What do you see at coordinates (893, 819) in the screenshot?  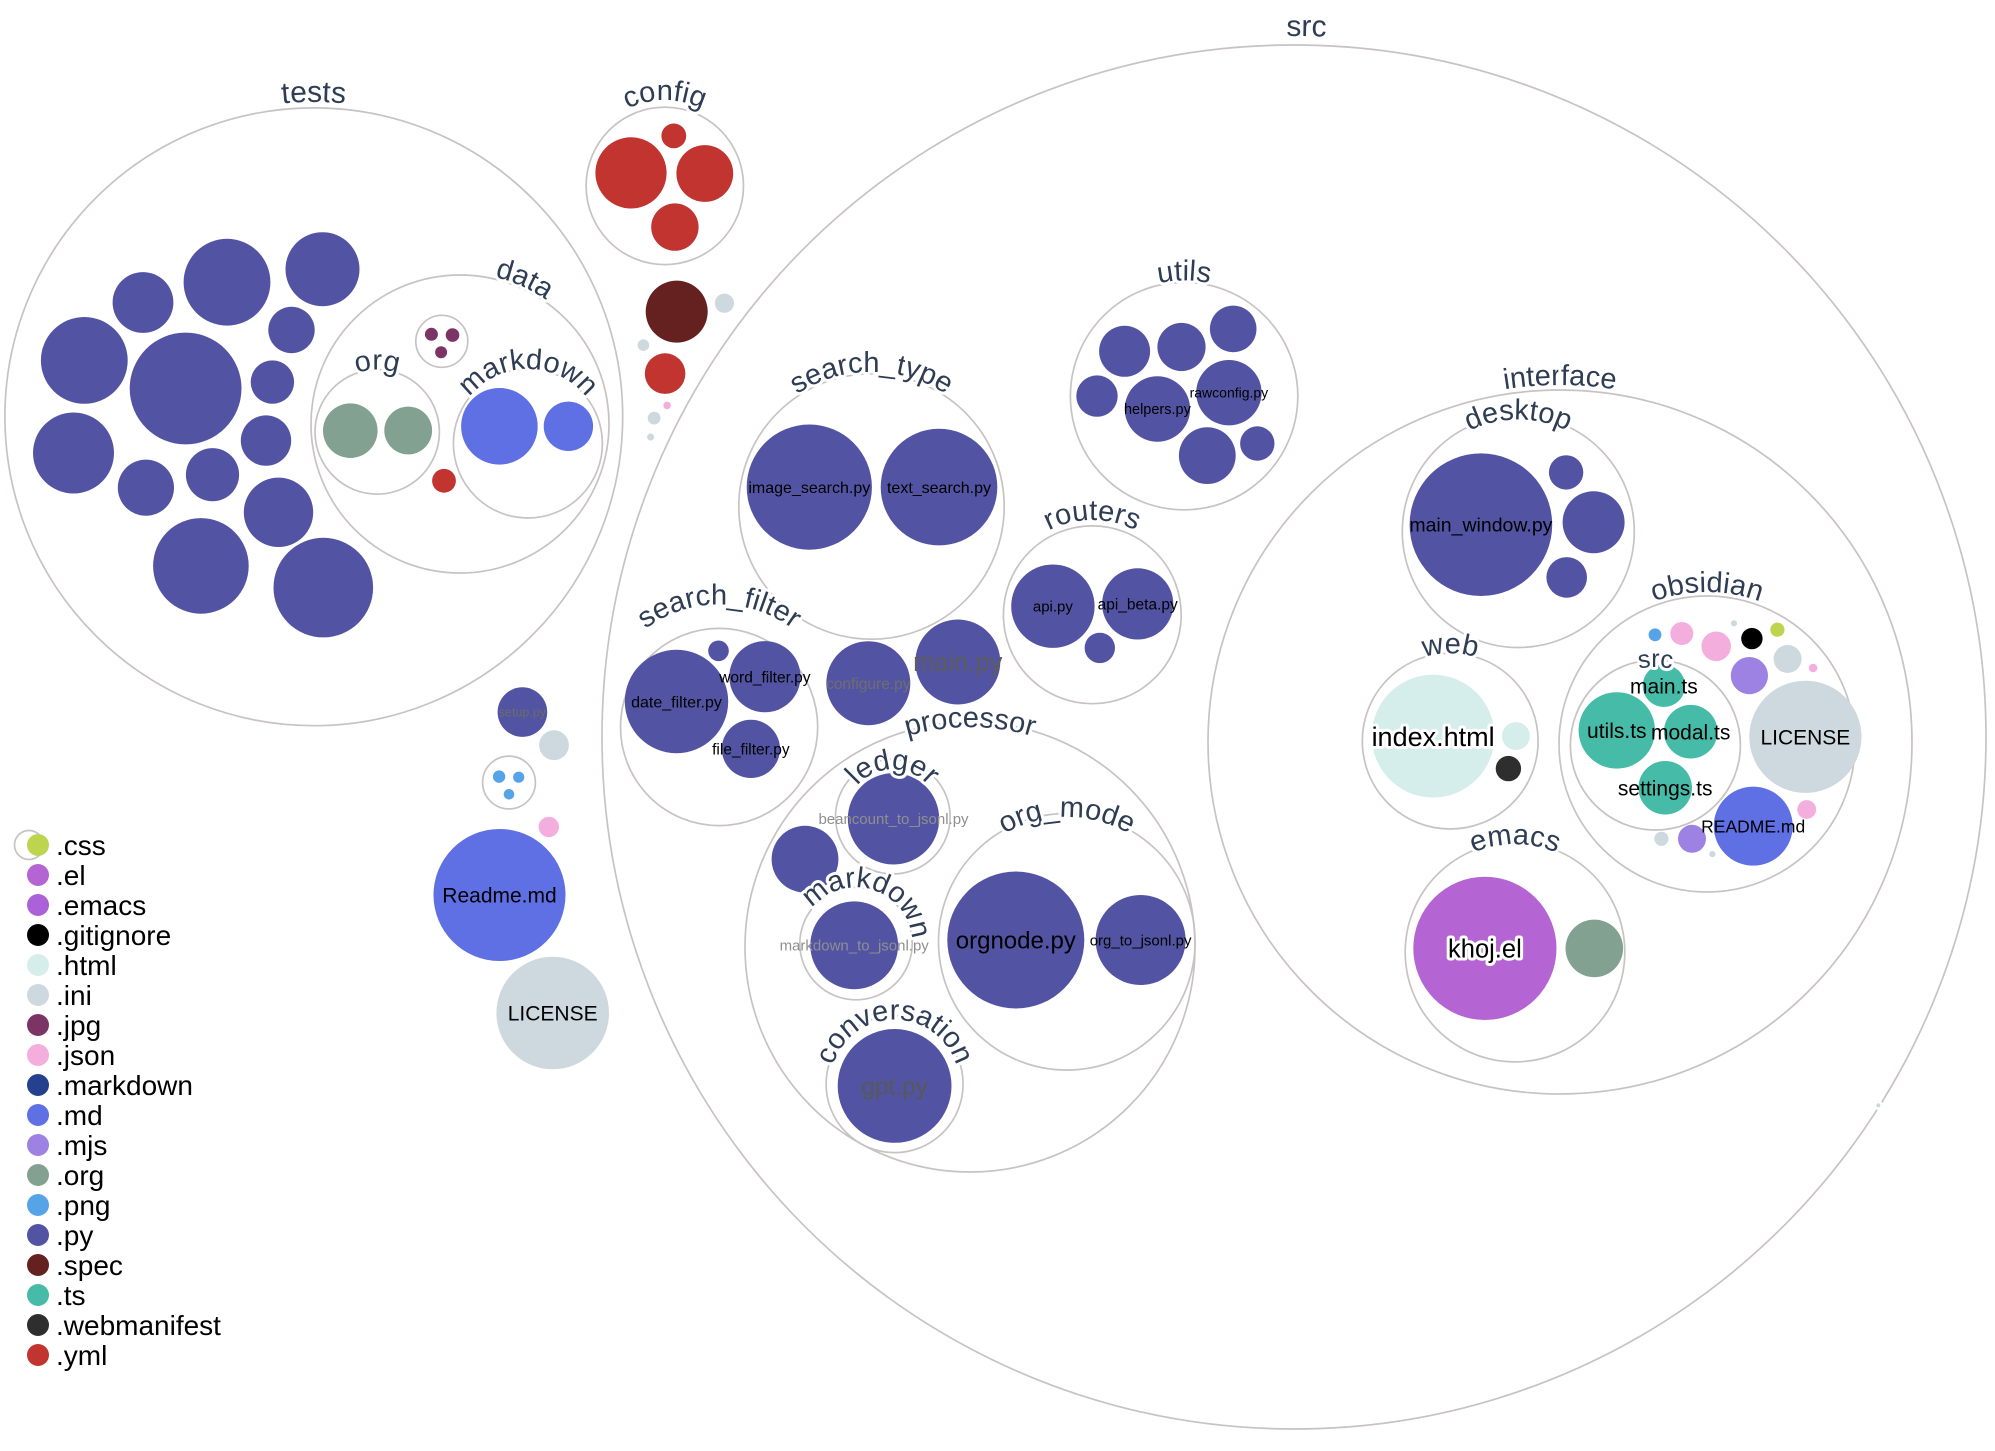 I see `svg-text: beancount_to_jsonl.py` at bounding box center [893, 819].